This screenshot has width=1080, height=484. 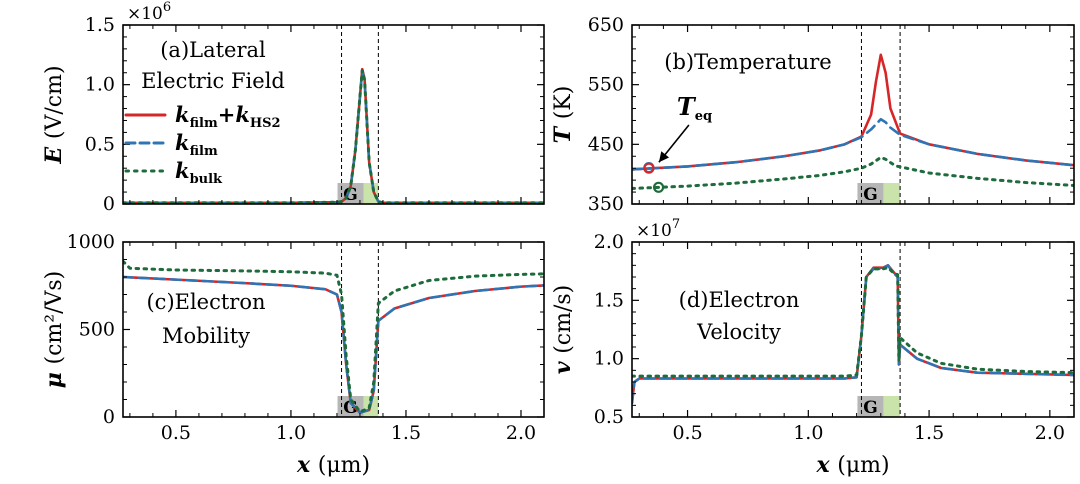 I want to click on y-tick-label: 2.0, so click(x=609, y=242).